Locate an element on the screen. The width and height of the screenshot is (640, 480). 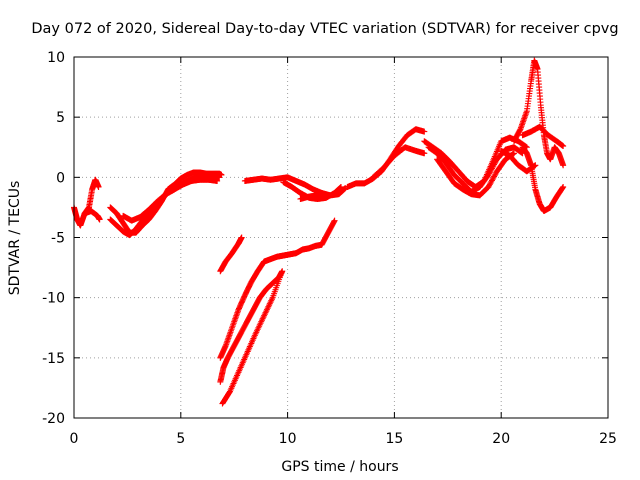
series-trace-l is located at coordinates (313, 197).